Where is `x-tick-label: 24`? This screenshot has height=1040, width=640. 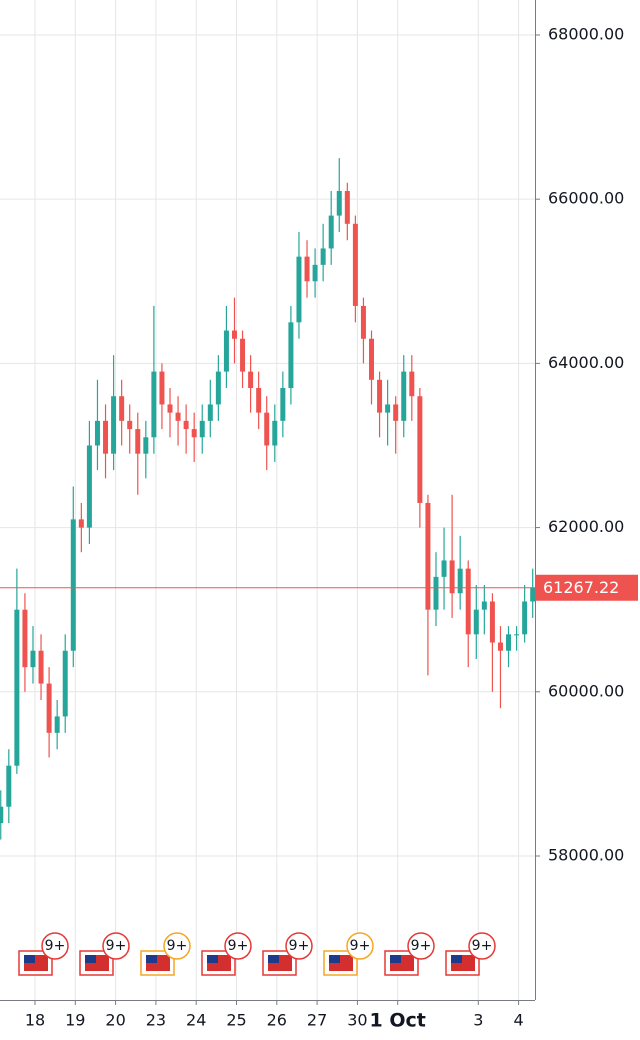
x-tick-label: 24 is located at coordinates (196, 1020).